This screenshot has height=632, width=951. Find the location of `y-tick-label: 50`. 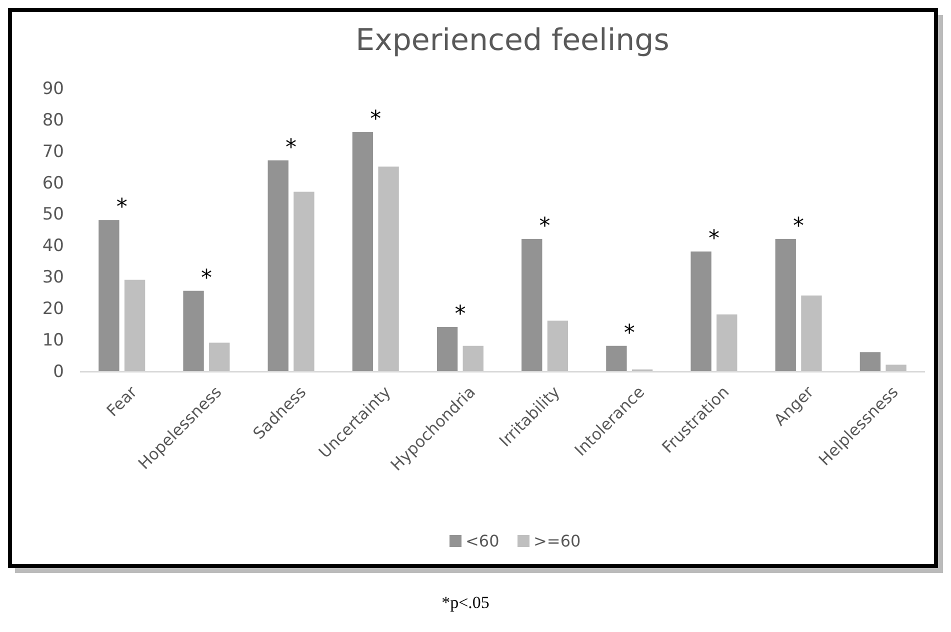

y-tick-label: 50 is located at coordinates (53, 214).